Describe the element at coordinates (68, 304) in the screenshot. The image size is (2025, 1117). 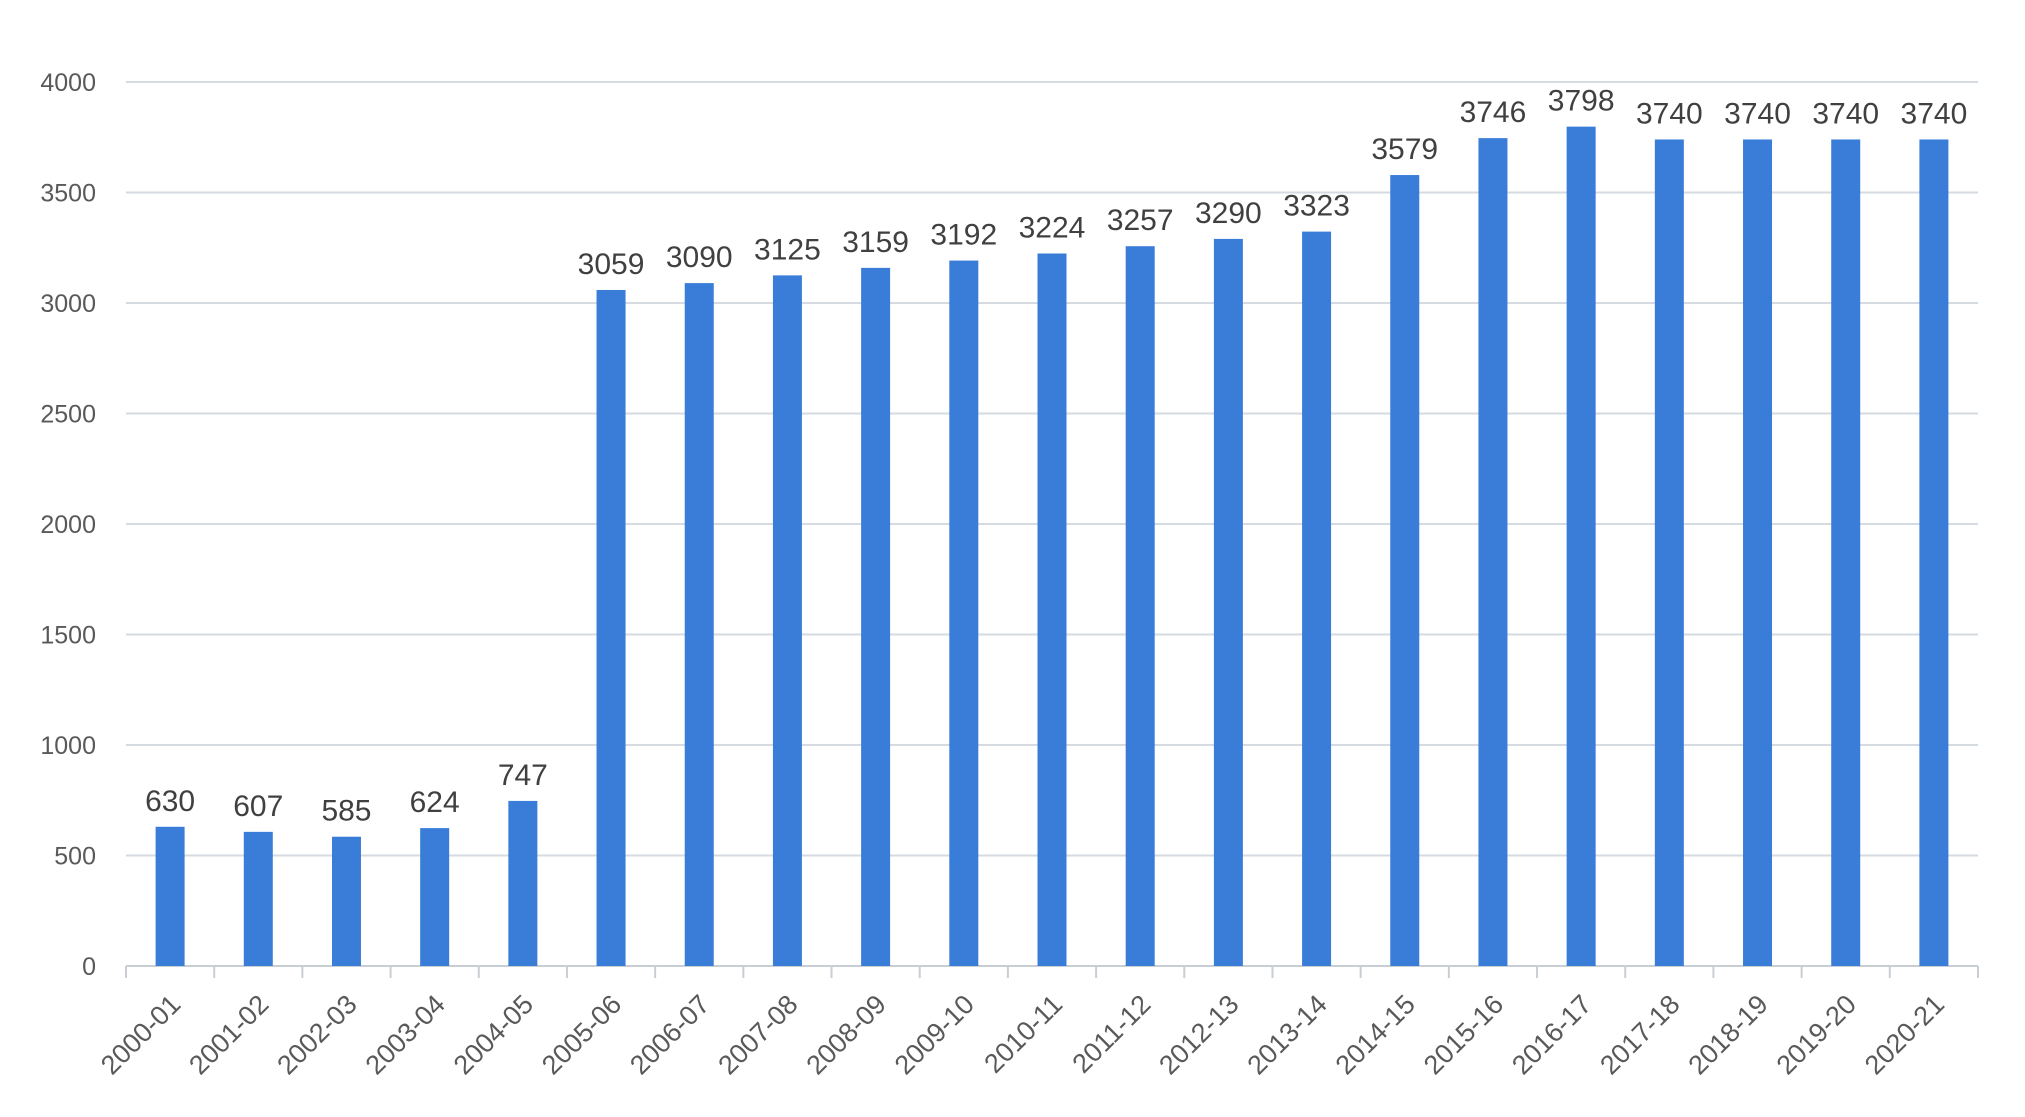
I see `y-tick-label: 3000` at that location.